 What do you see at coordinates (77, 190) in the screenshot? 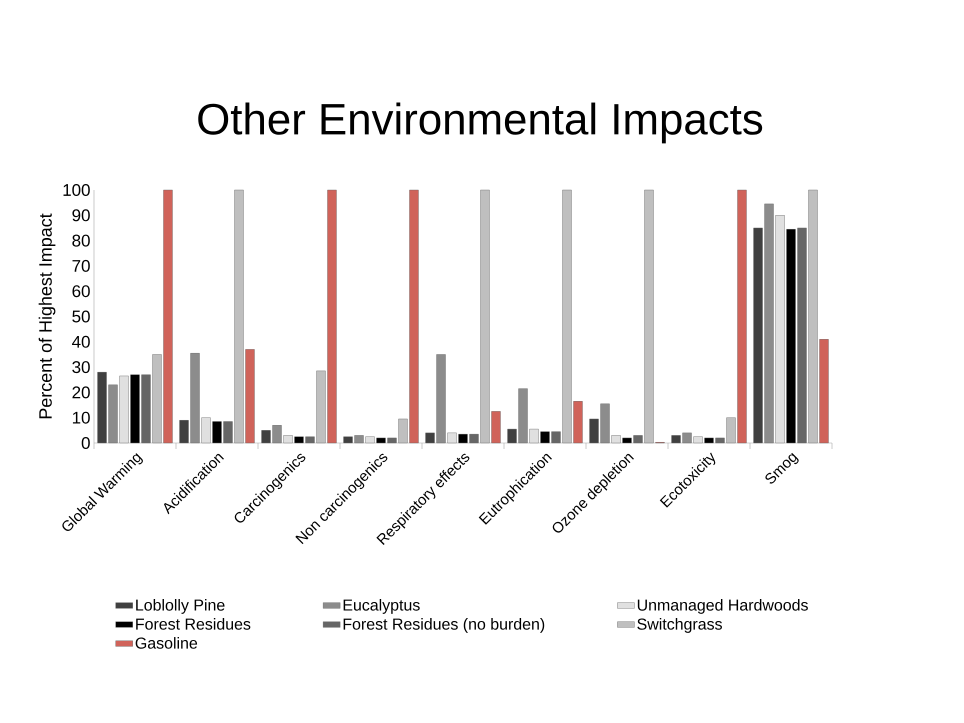
I see `y-tick-label: 100` at bounding box center [77, 190].